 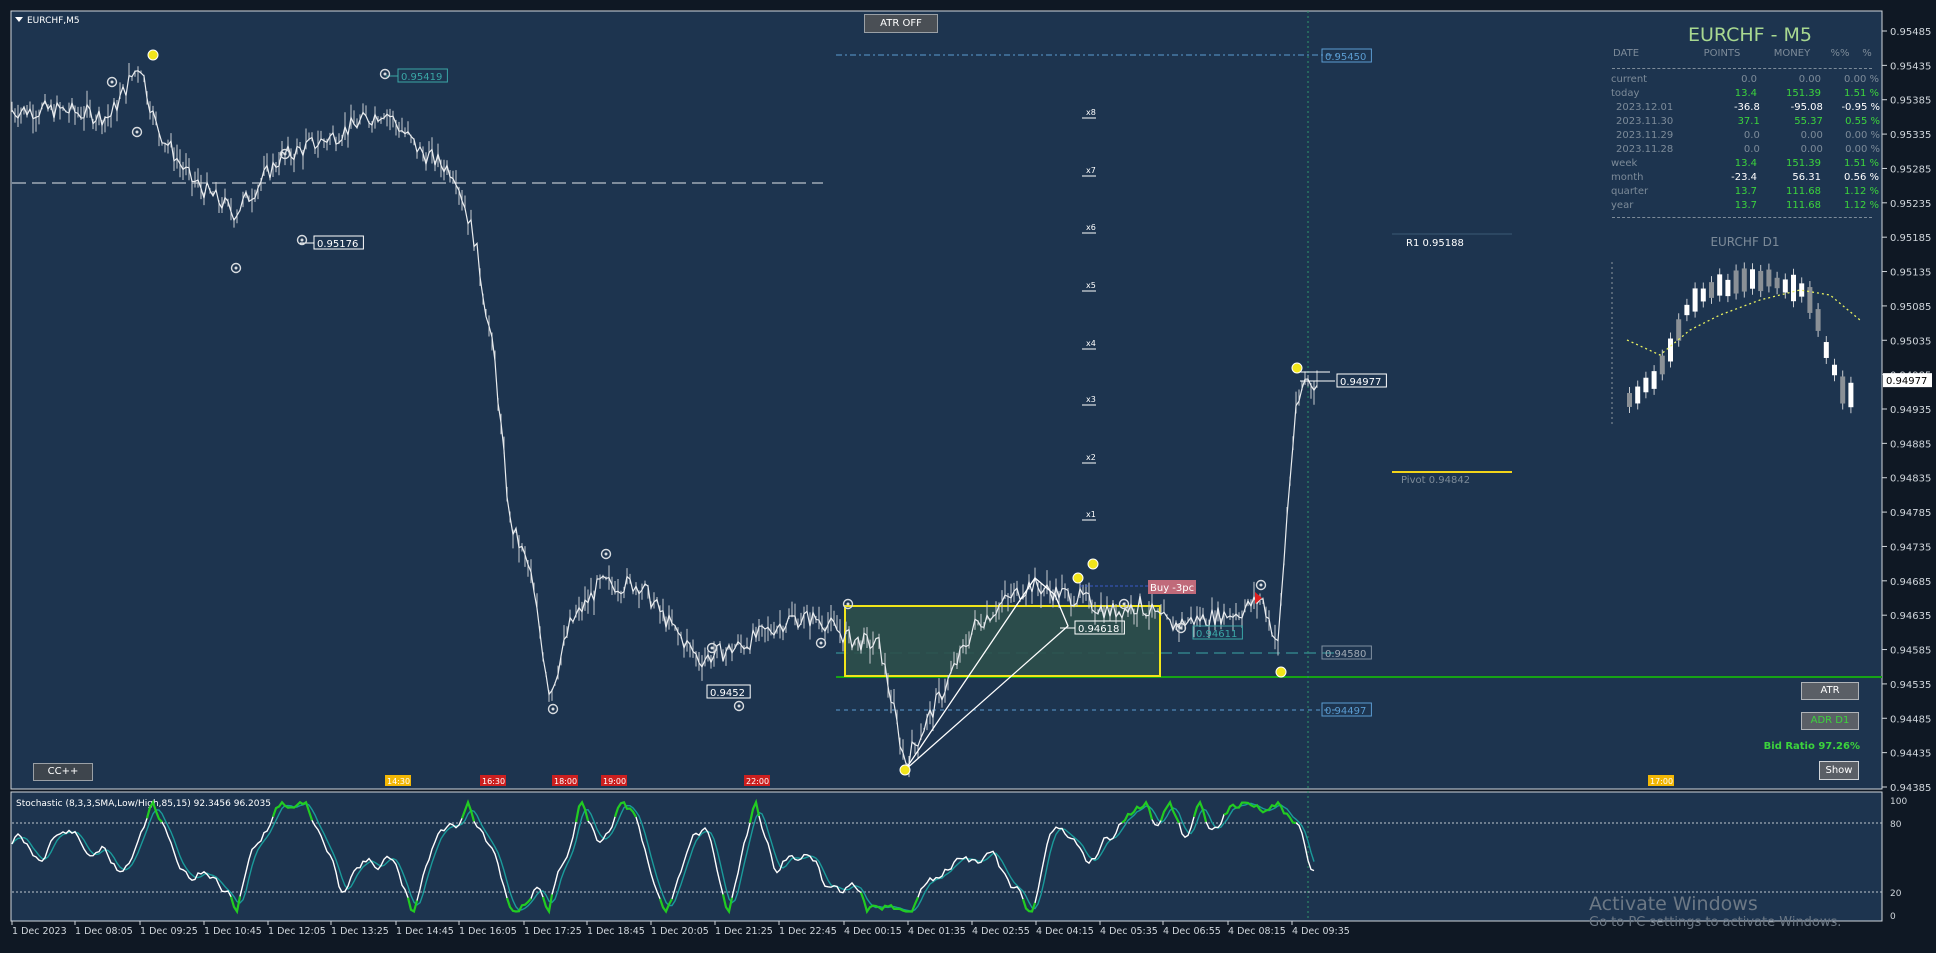 I want to click on time-tick-label: 4 Dec 00:15, so click(x=873, y=931).